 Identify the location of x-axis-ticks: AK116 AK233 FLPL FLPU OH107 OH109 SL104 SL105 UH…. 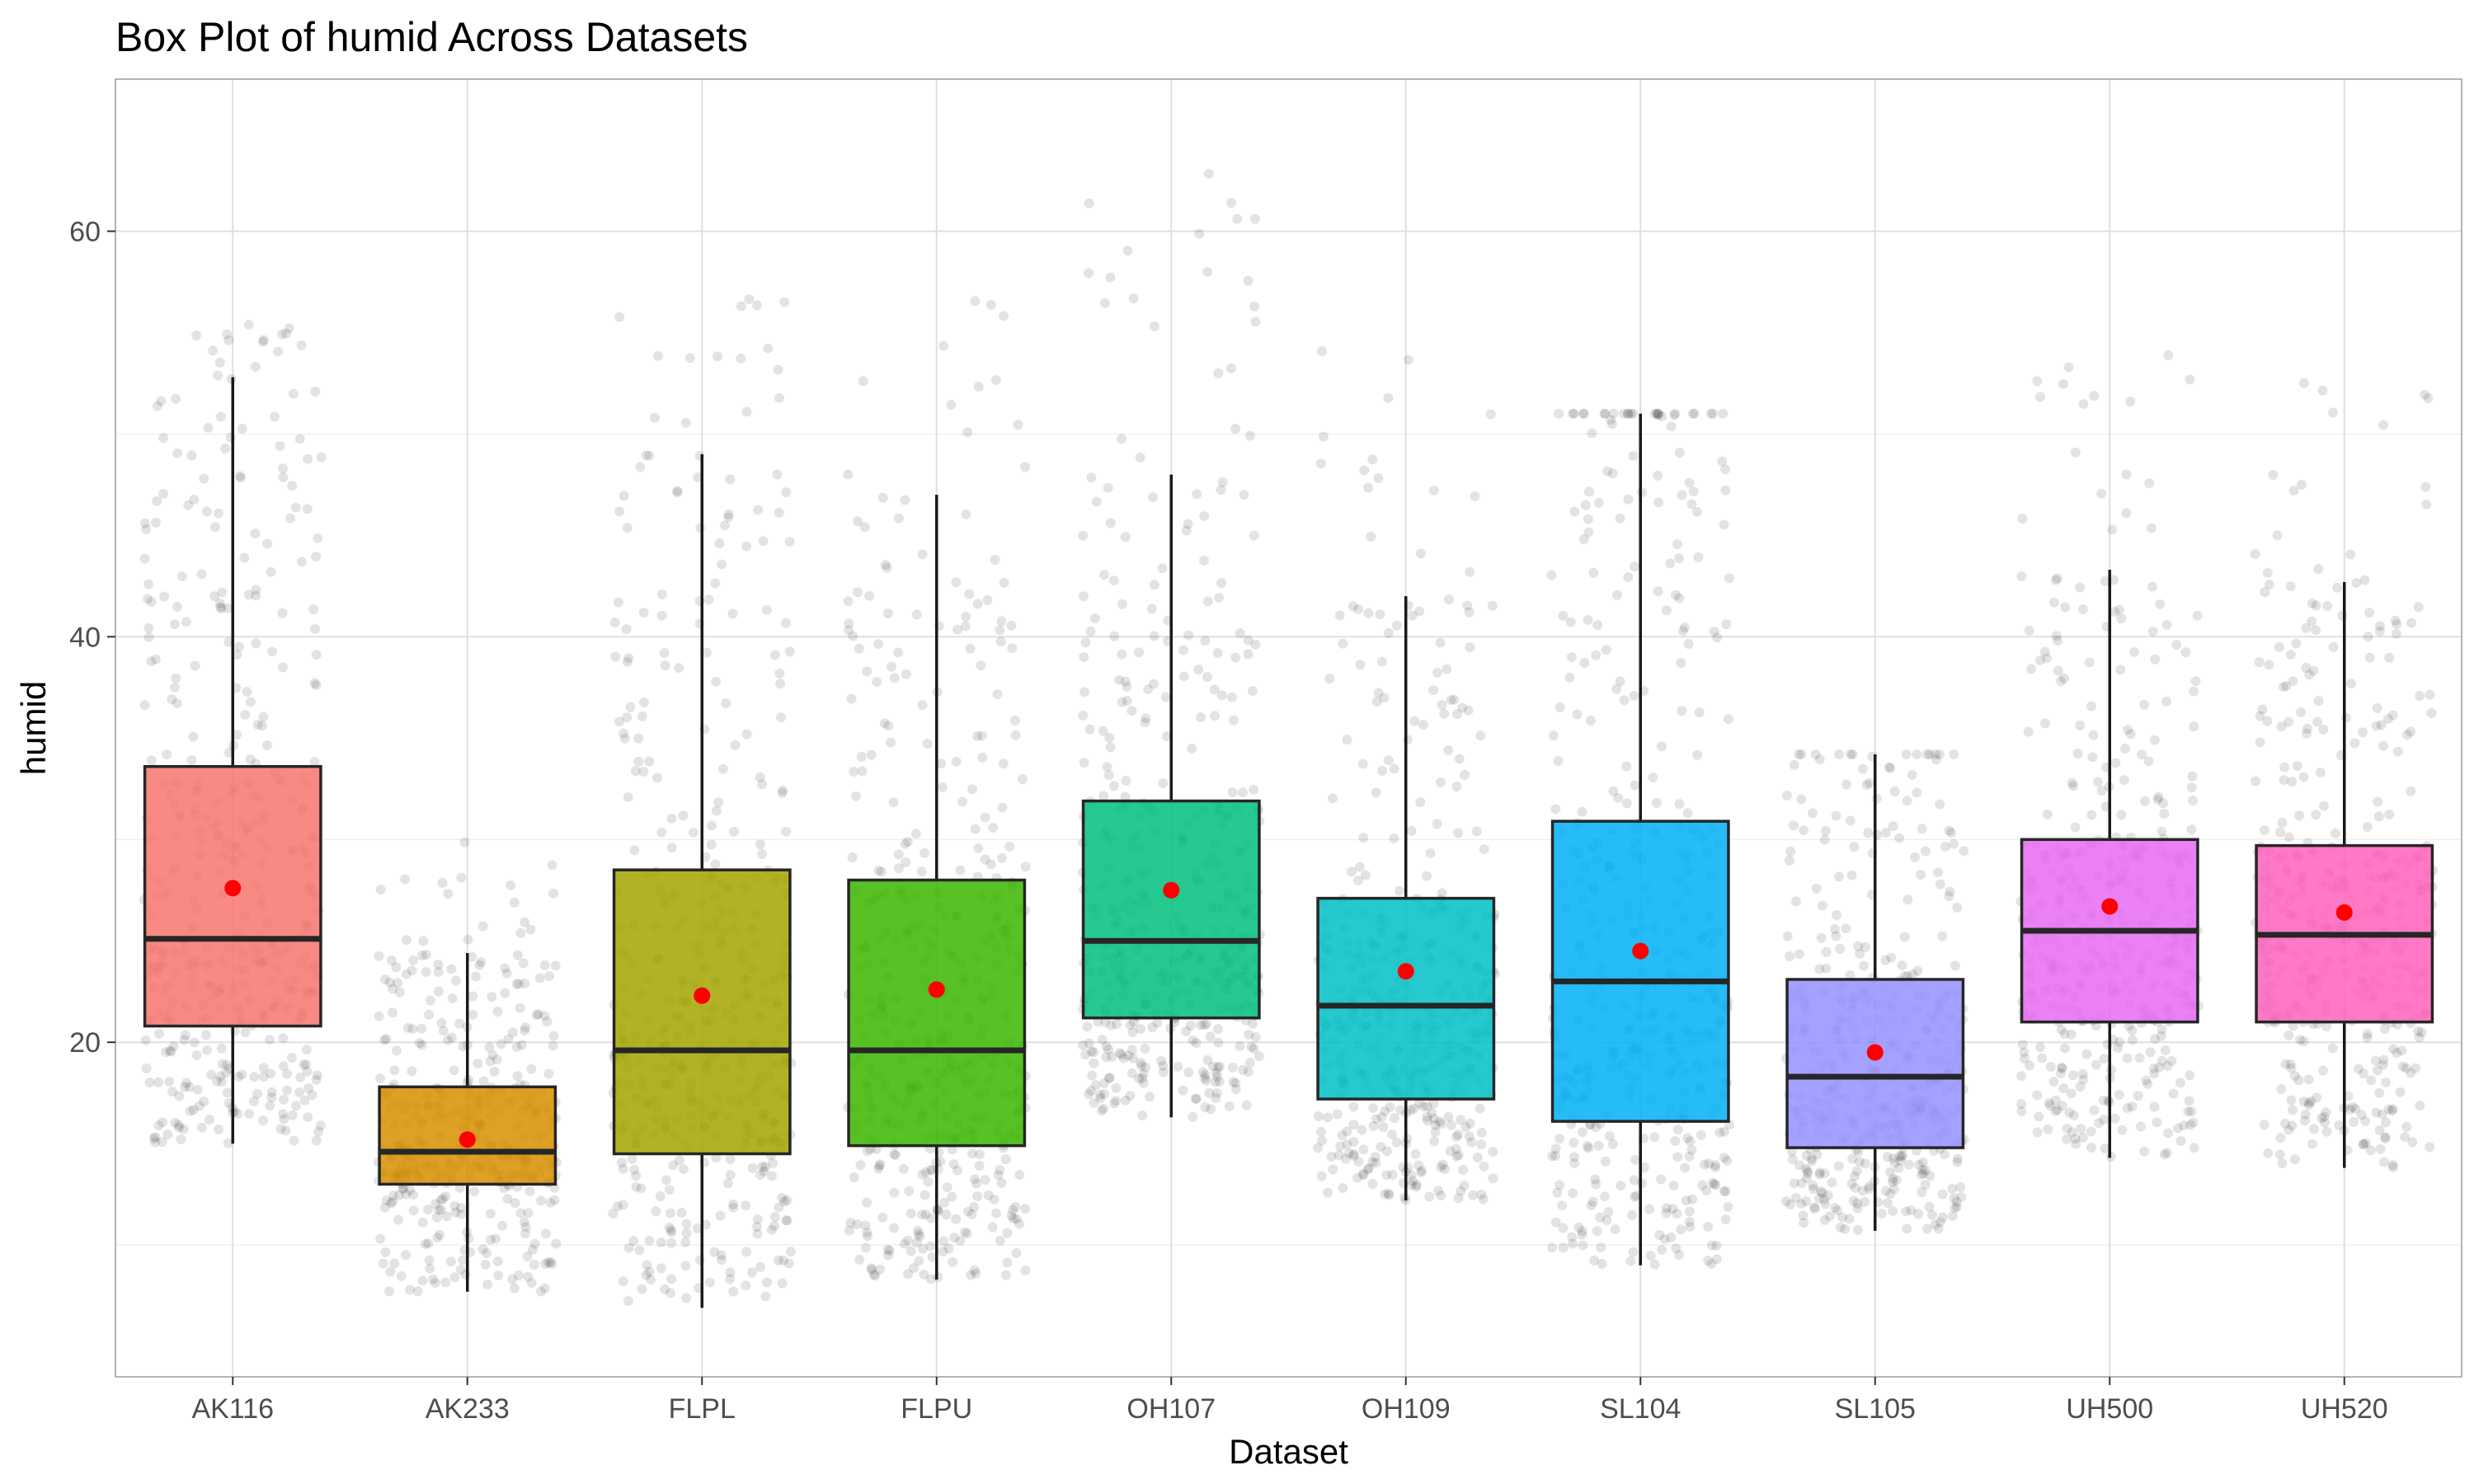
(1289, 1401).